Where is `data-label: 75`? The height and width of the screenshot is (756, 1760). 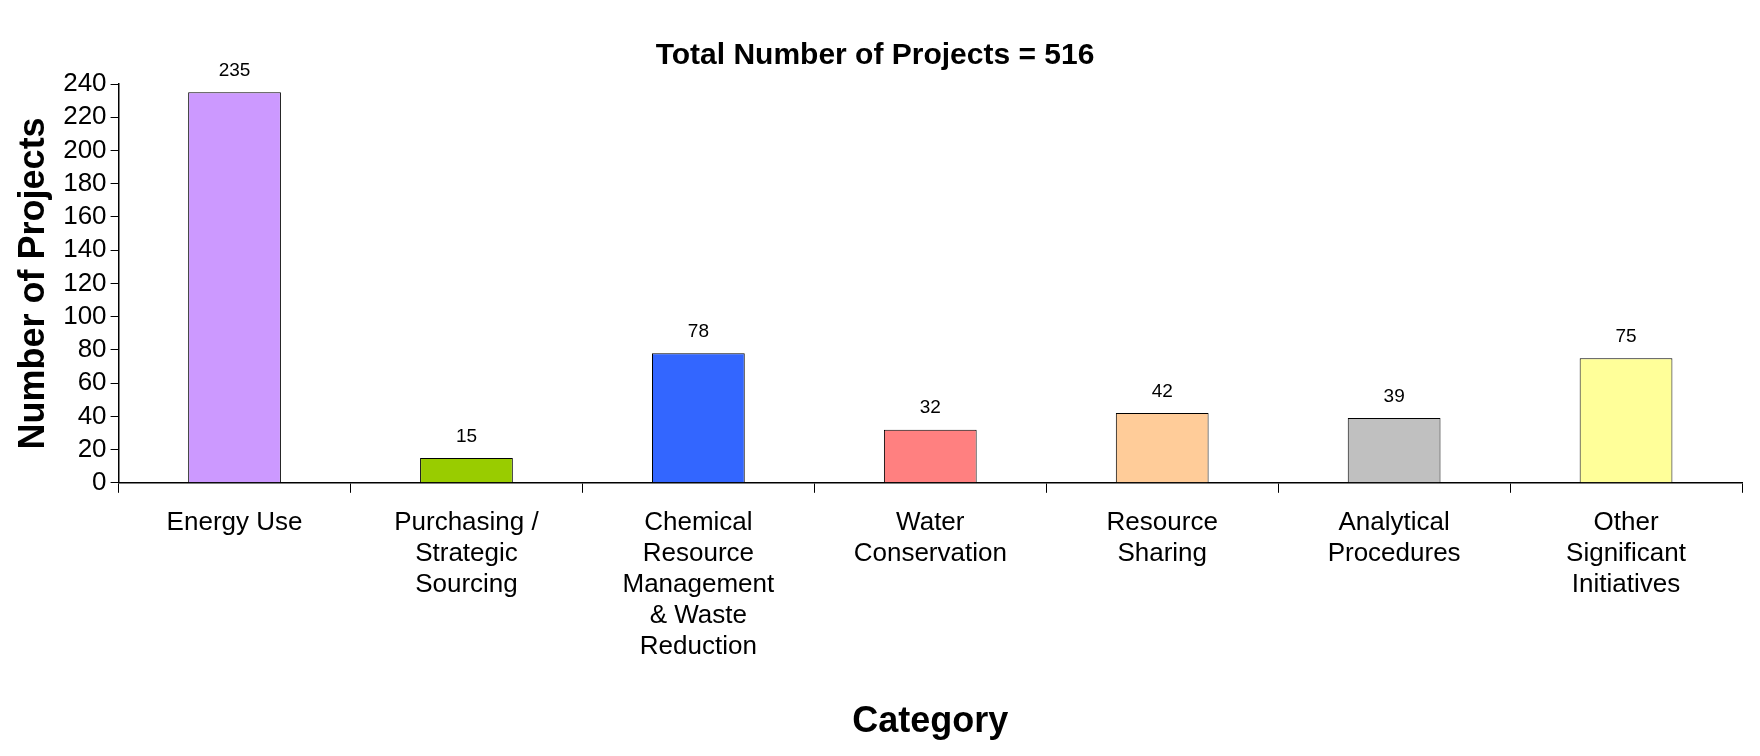 data-label: 75 is located at coordinates (1626, 335).